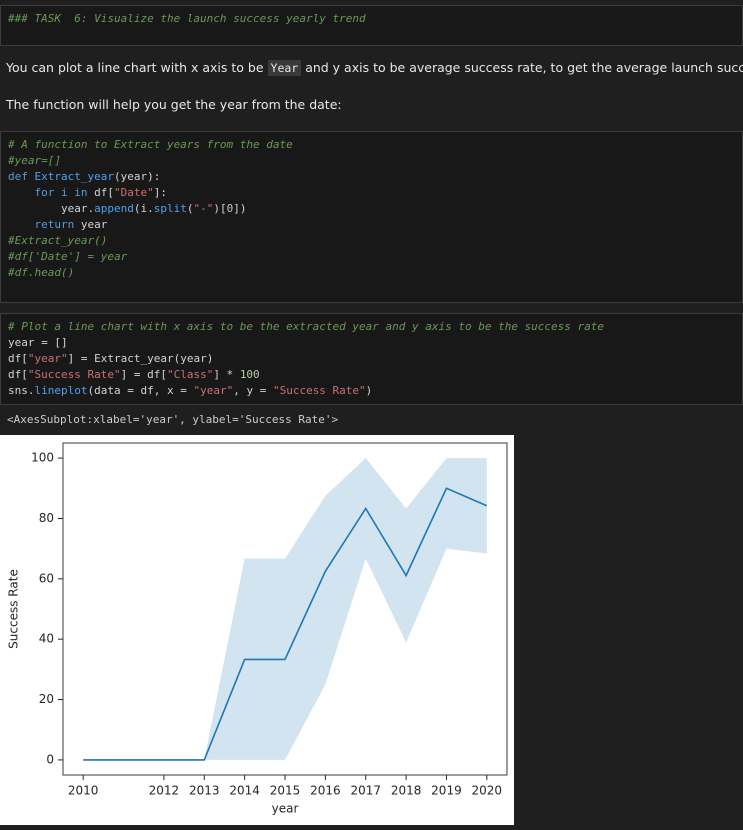  Describe the element at coordinates (94, 224) in the screenshot. I see `code-token: year` at that location.